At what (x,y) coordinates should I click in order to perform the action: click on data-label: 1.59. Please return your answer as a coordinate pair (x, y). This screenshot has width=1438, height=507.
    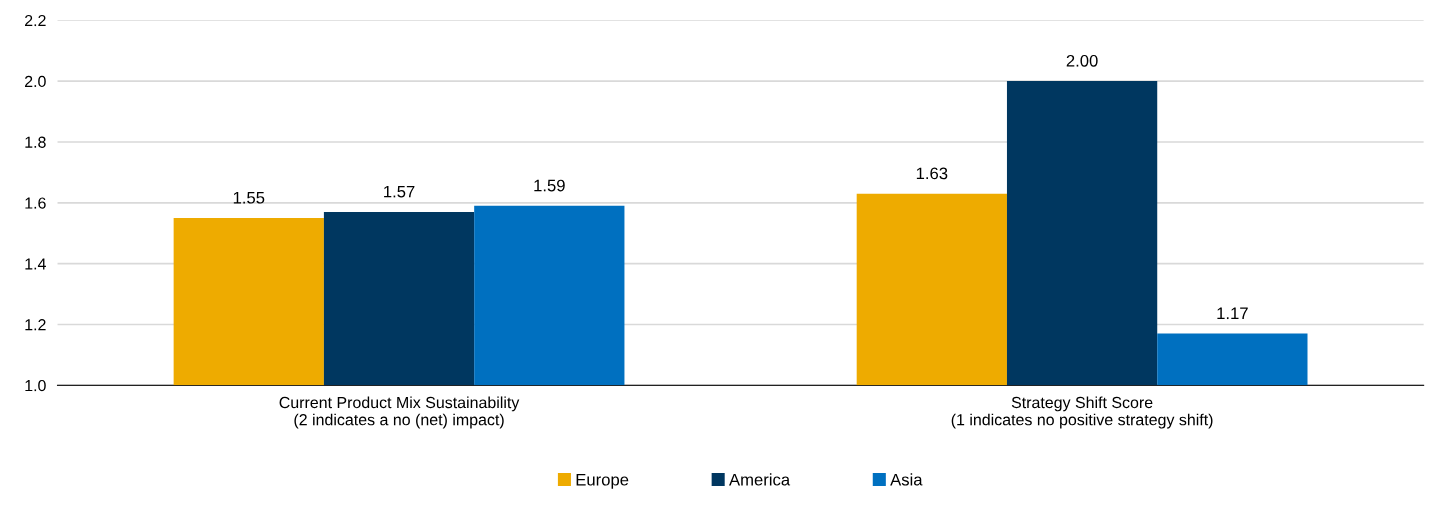
    Looking at the image, I should click on (549, 185).